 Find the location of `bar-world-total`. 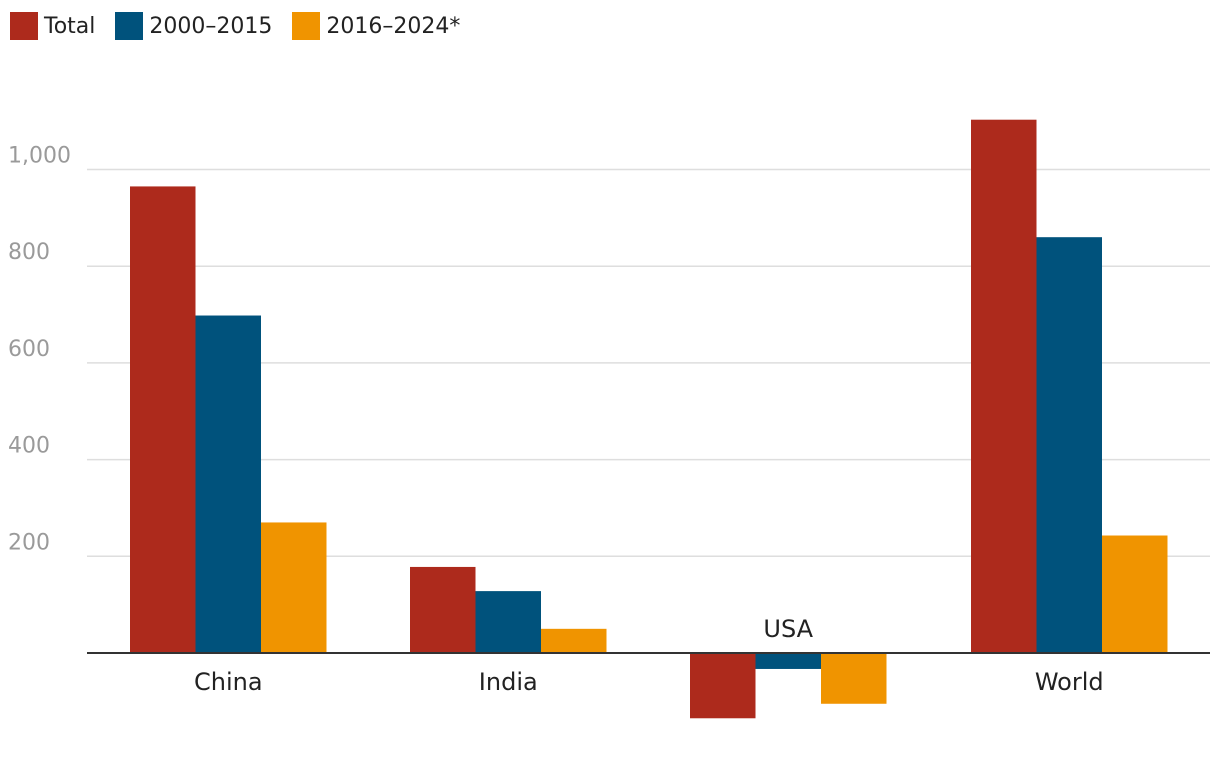

bar-world-total is located at coordinates (1004, 386).